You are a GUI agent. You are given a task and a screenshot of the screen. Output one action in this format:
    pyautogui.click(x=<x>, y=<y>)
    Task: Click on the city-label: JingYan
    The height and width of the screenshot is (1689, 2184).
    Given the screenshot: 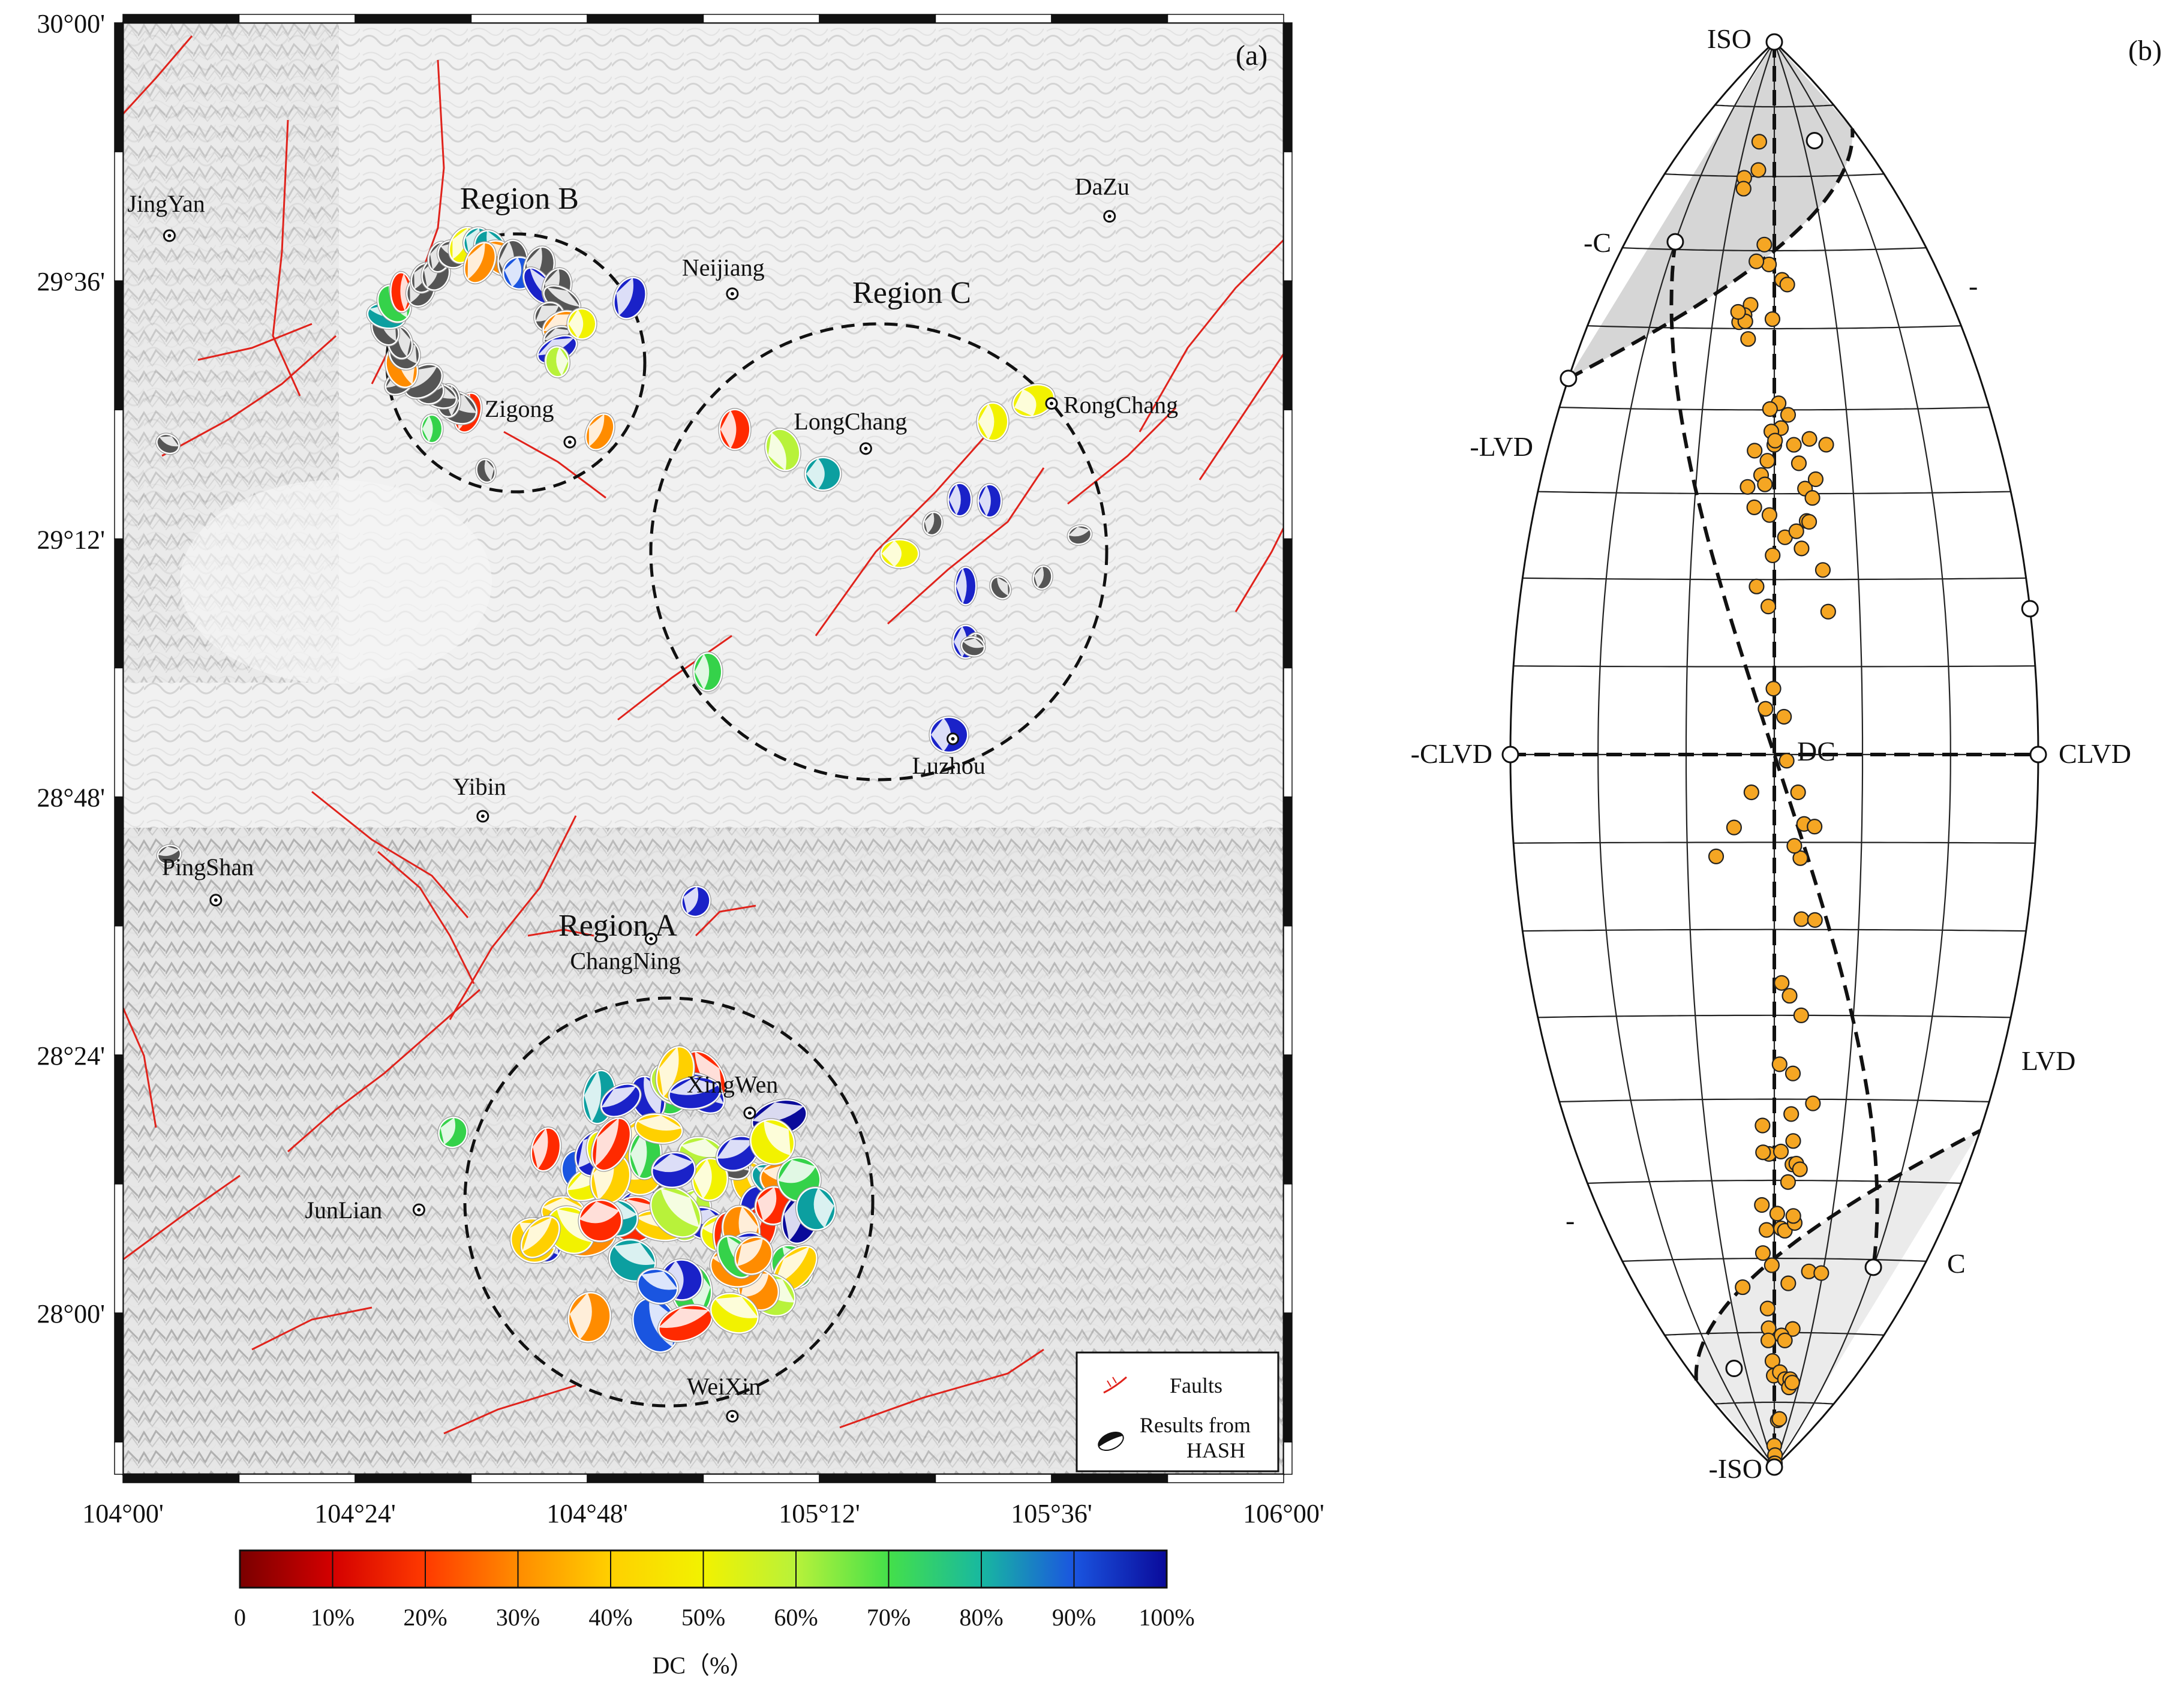 What is the action you would take?
    pyautogui.click(x=166, y=203)
    